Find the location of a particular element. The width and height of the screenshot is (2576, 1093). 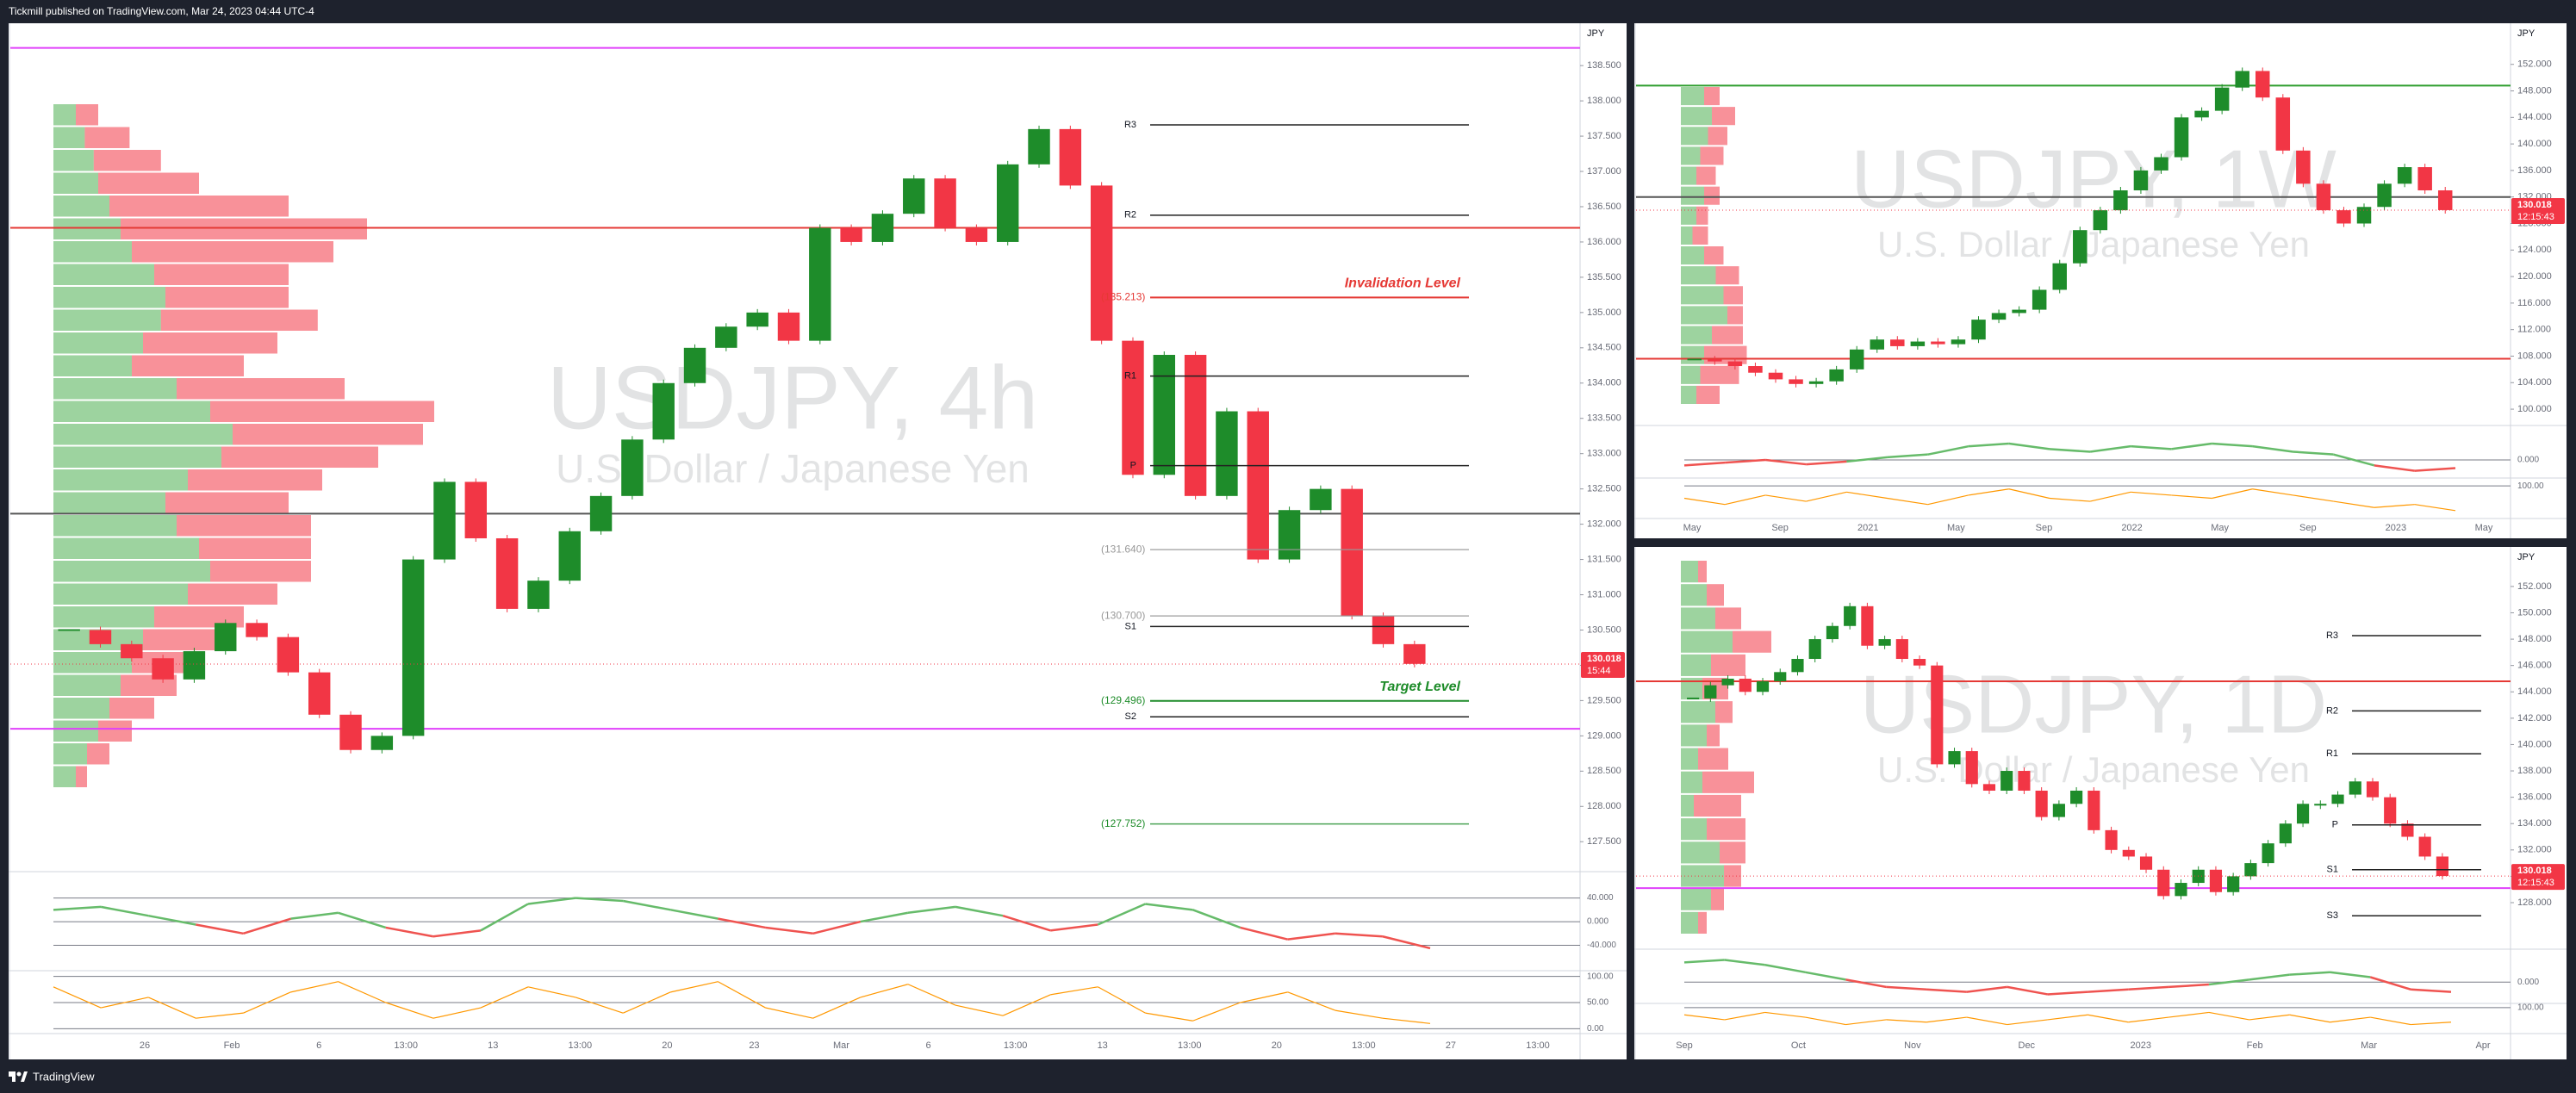

level-note: Target Level is located at coordinates (1420, 687).